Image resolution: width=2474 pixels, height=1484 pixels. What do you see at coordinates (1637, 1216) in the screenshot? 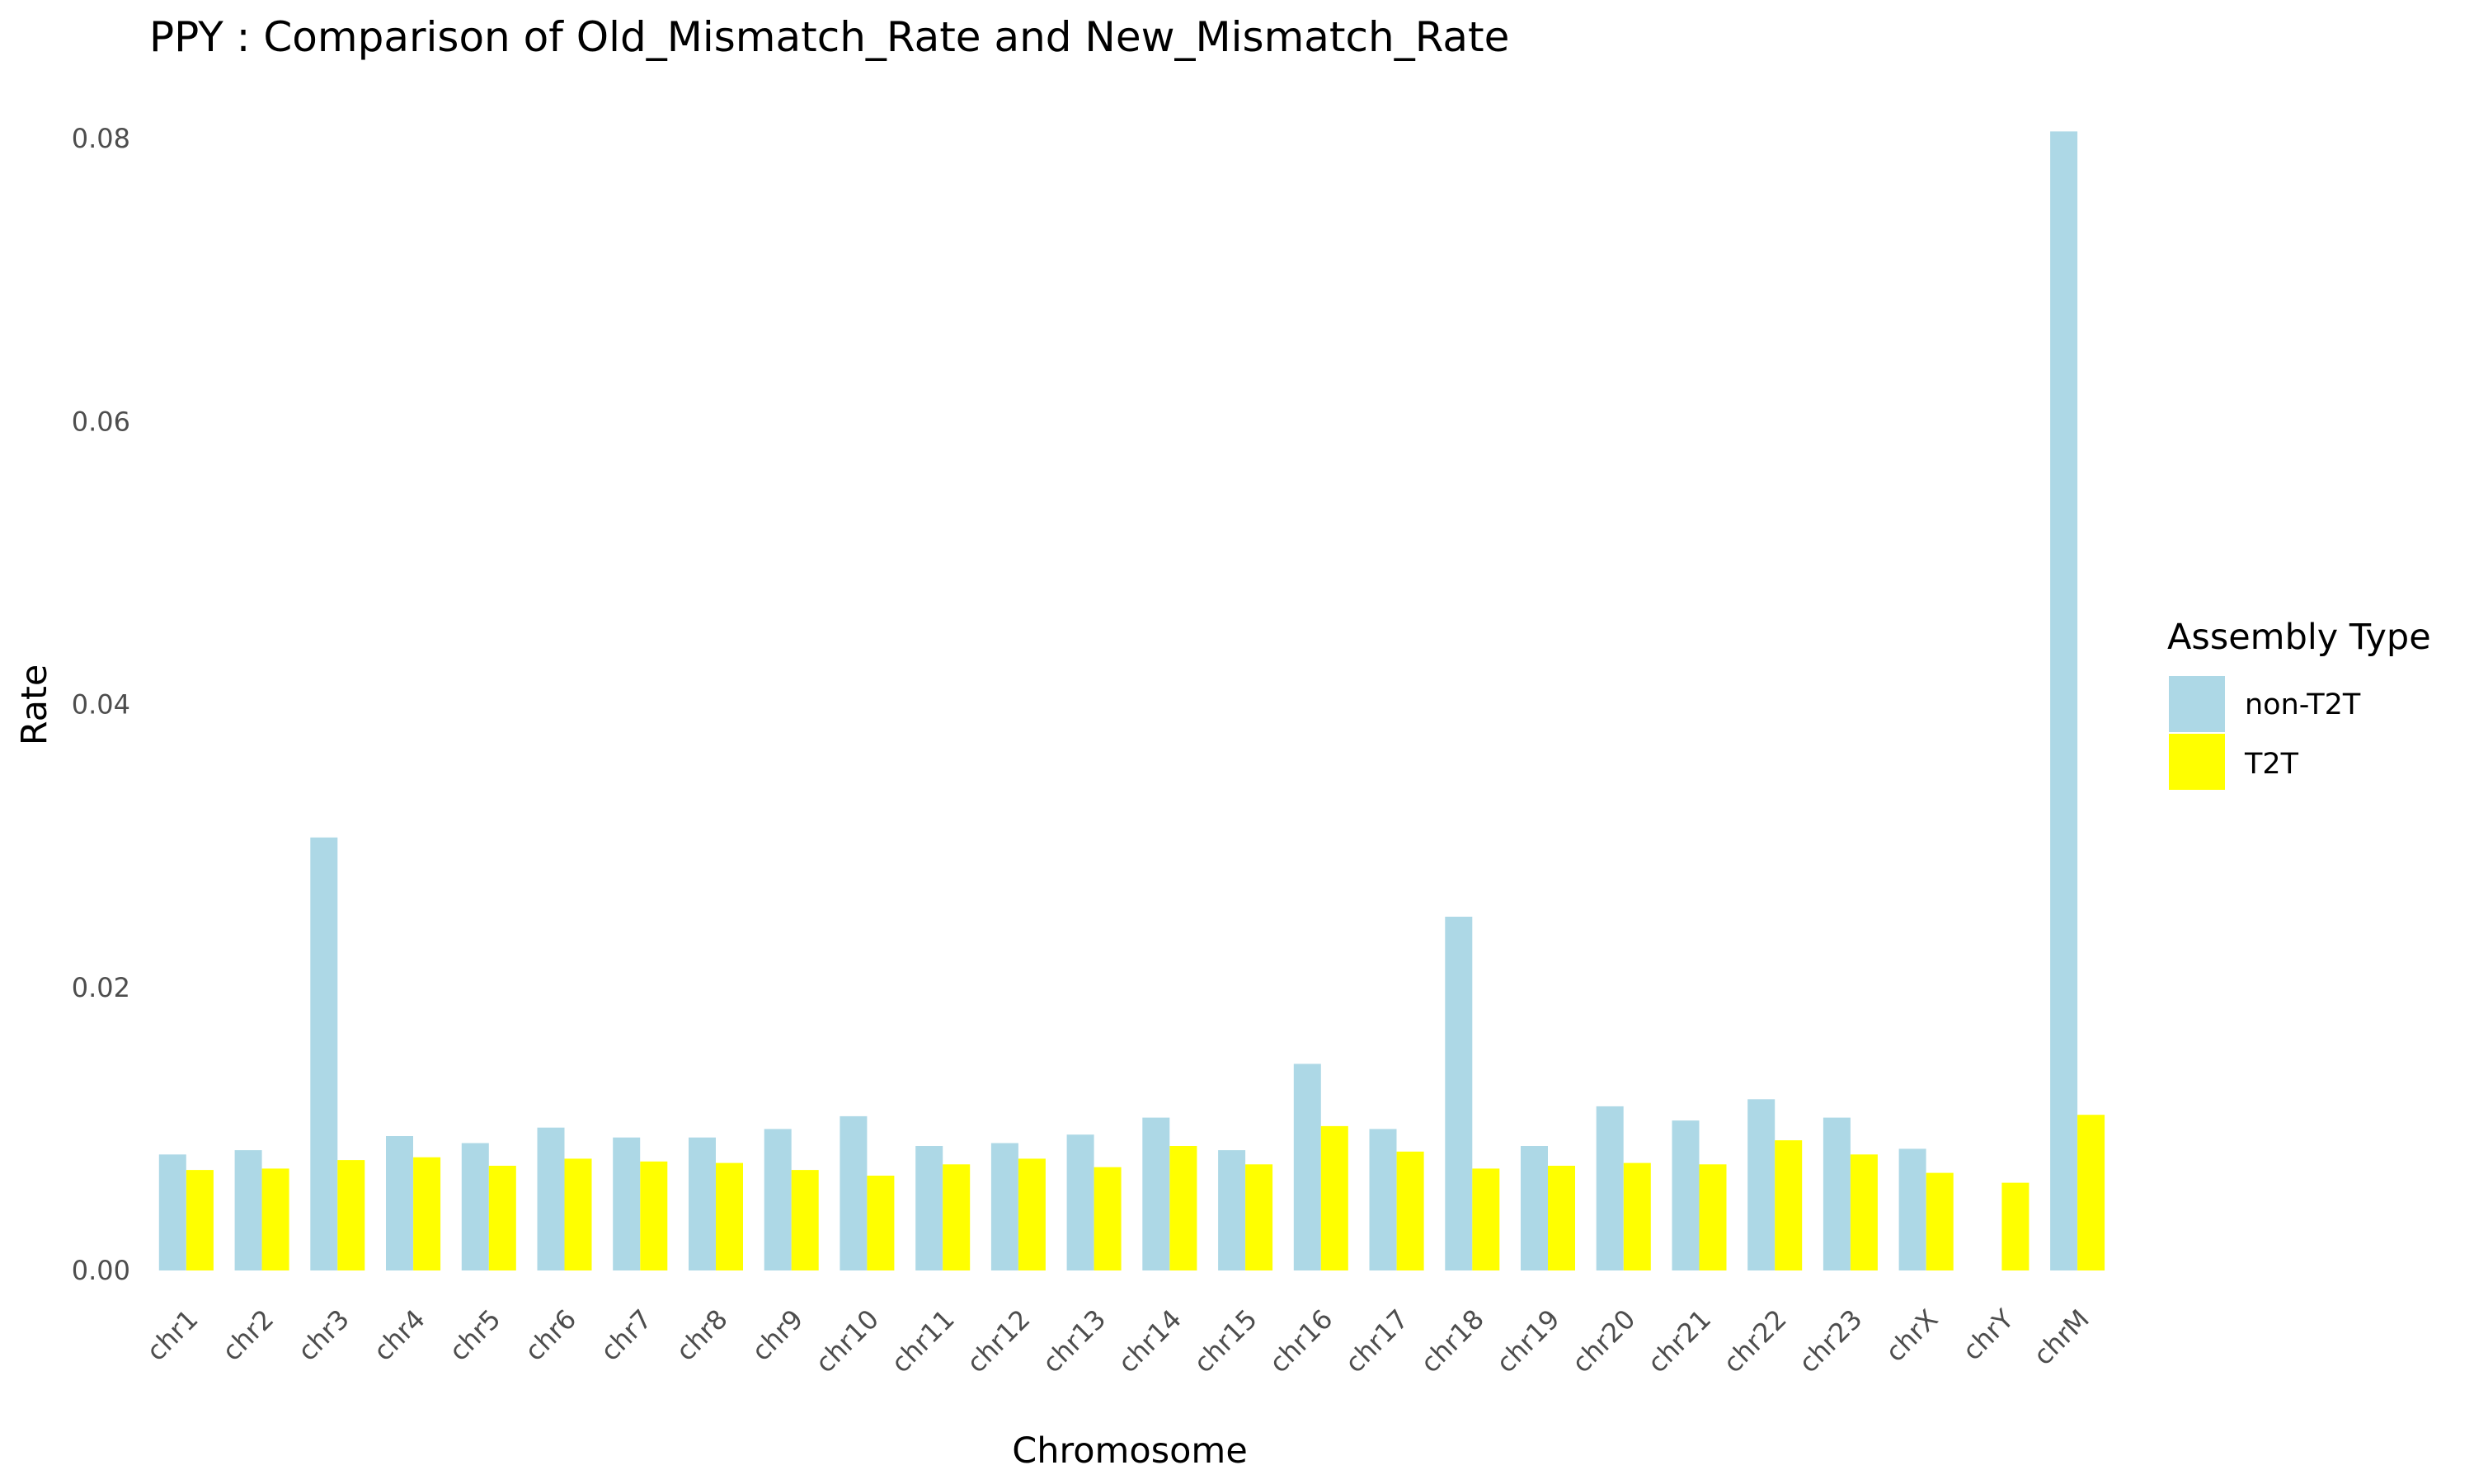
I see `bar-chr20-t2t` at bounding box center [1637, 1216].